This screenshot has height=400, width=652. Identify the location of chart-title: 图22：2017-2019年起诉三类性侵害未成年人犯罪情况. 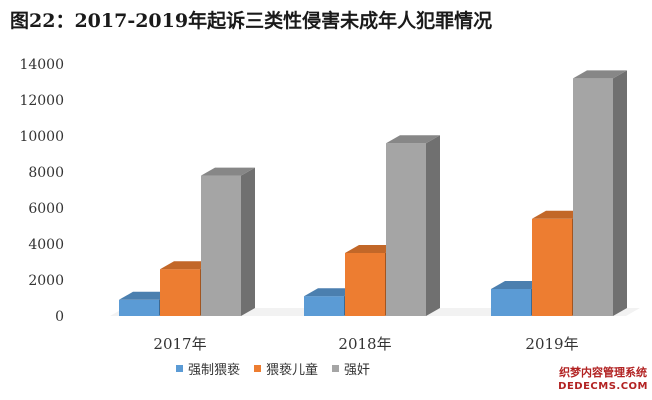
(251, 21).